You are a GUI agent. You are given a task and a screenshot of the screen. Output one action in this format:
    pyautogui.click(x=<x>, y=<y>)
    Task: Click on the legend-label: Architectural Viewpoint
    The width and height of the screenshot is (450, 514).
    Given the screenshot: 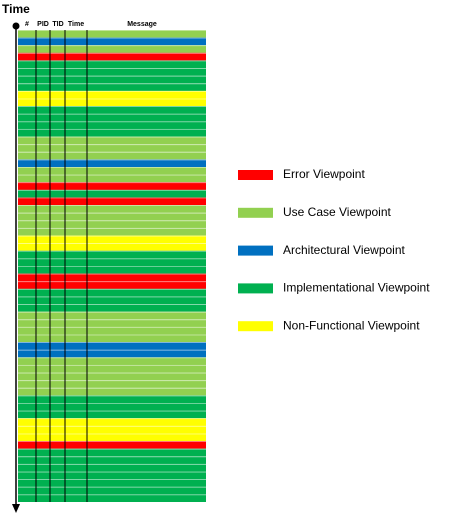 What is the action you would take?
    pyautogui.click(x=344, y=250)
    